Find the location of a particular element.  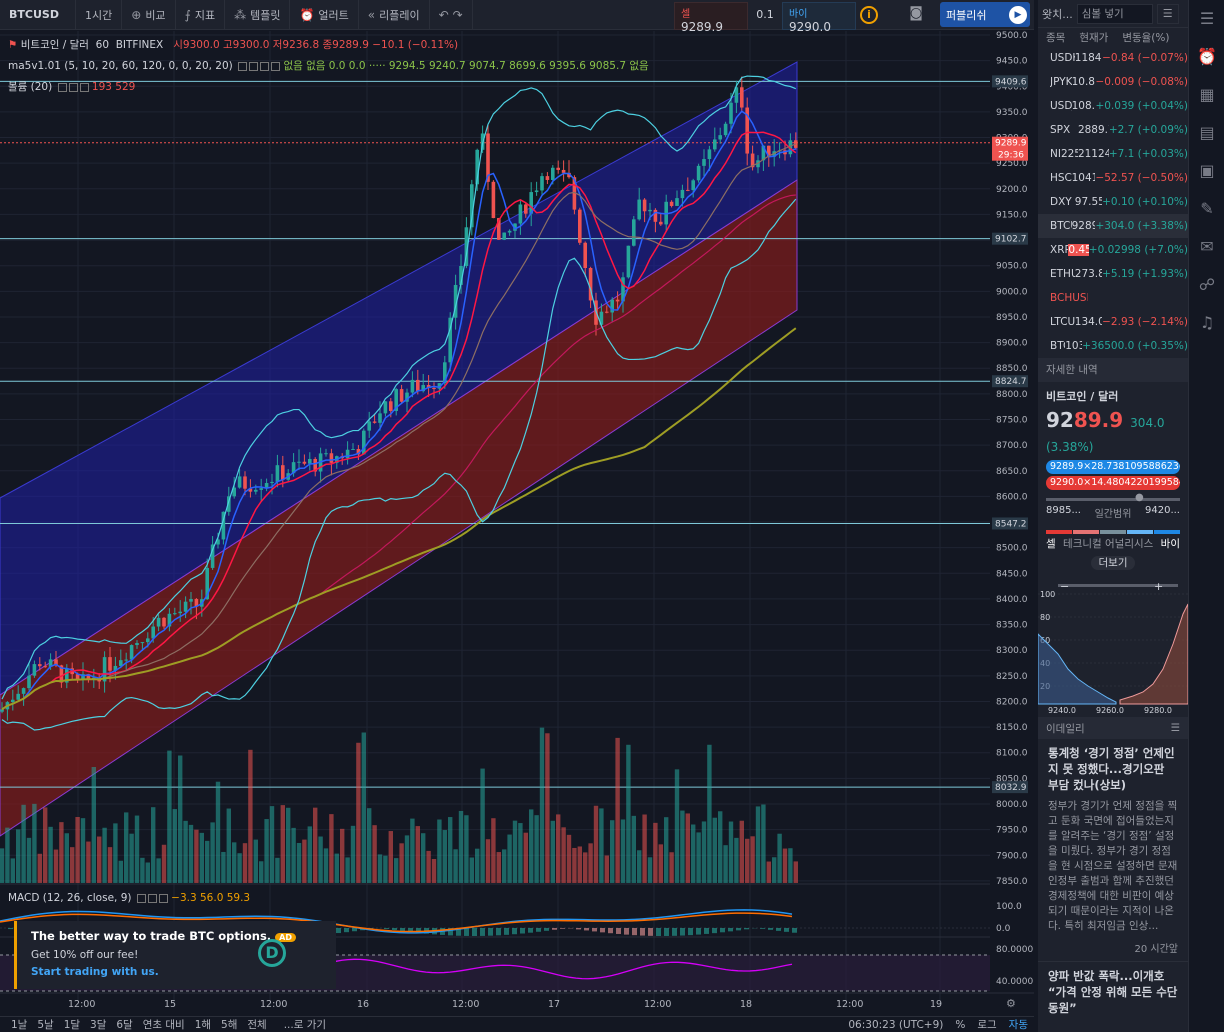

time-axis: 12:00 15 12:00 16 12:00 17 12:00 18 12:00 19 ⚙ is located at coordinates (517, 1001).